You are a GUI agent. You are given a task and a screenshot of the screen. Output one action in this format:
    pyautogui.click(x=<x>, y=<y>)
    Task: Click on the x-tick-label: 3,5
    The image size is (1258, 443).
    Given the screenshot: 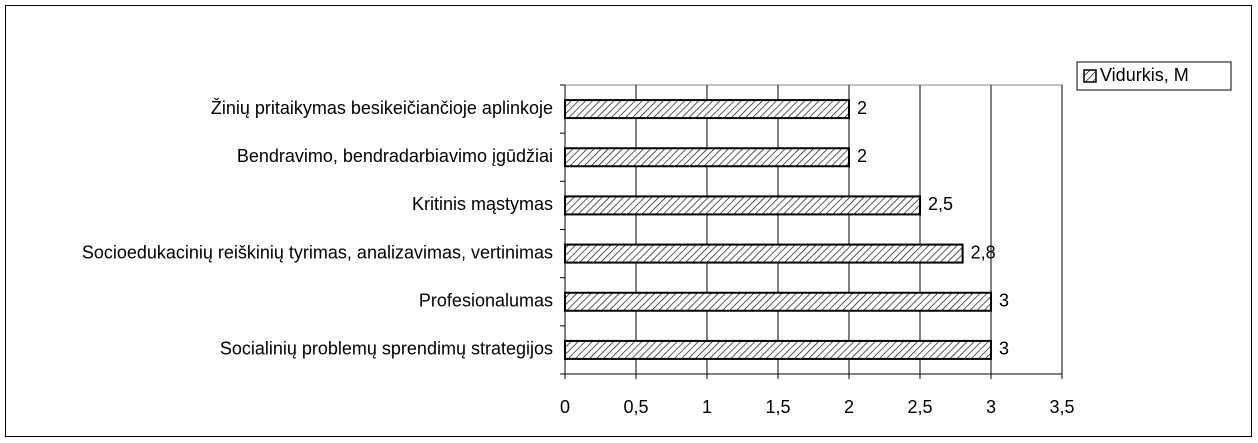 What is the action you would take?
    pyautogui.click(x=1061, y=407)
    